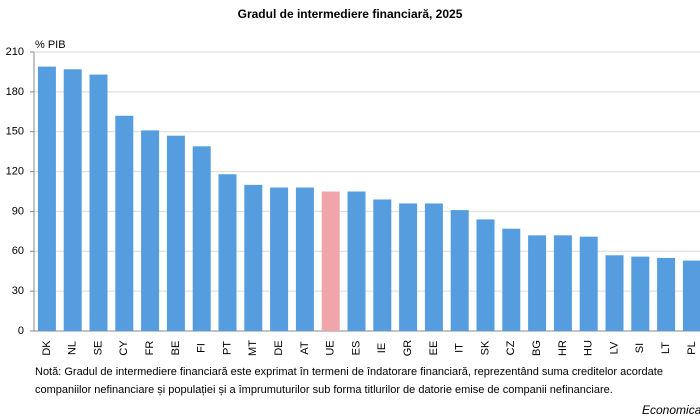 The image size is (700, 420). Describe the element at coordinates (15, 132) in the screenshot. I see `y-tick-label: 150` at that location.